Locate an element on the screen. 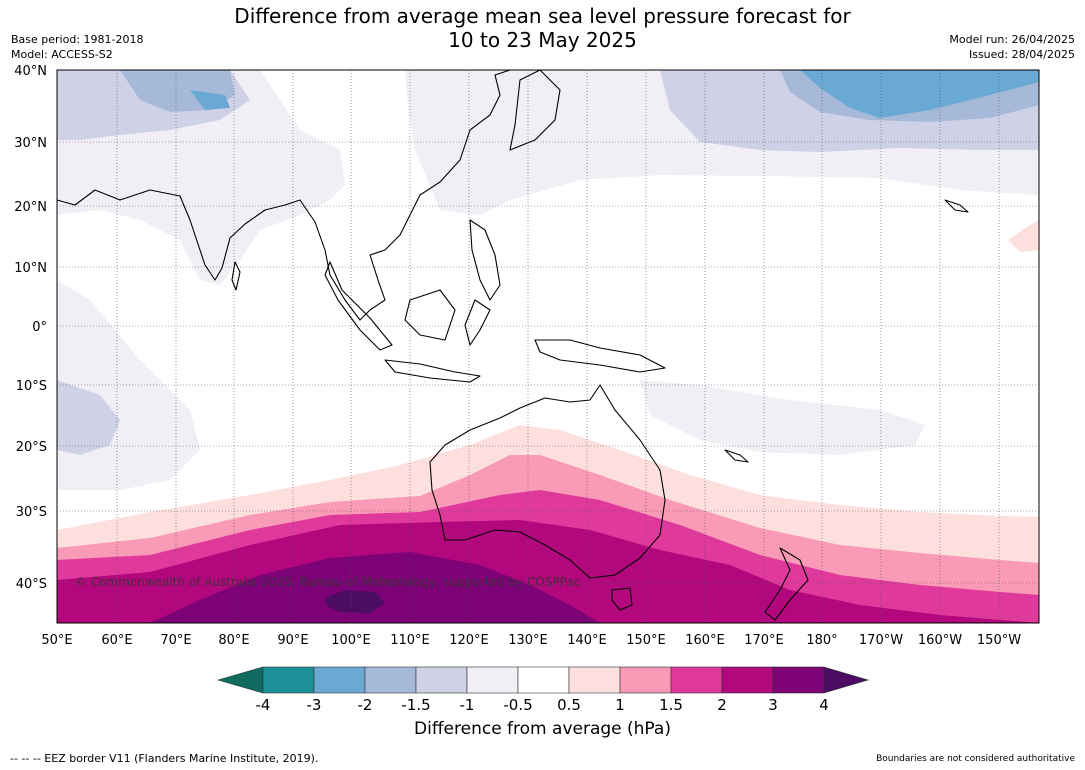  lon-label: 180° is located at coordinates (821, 640).